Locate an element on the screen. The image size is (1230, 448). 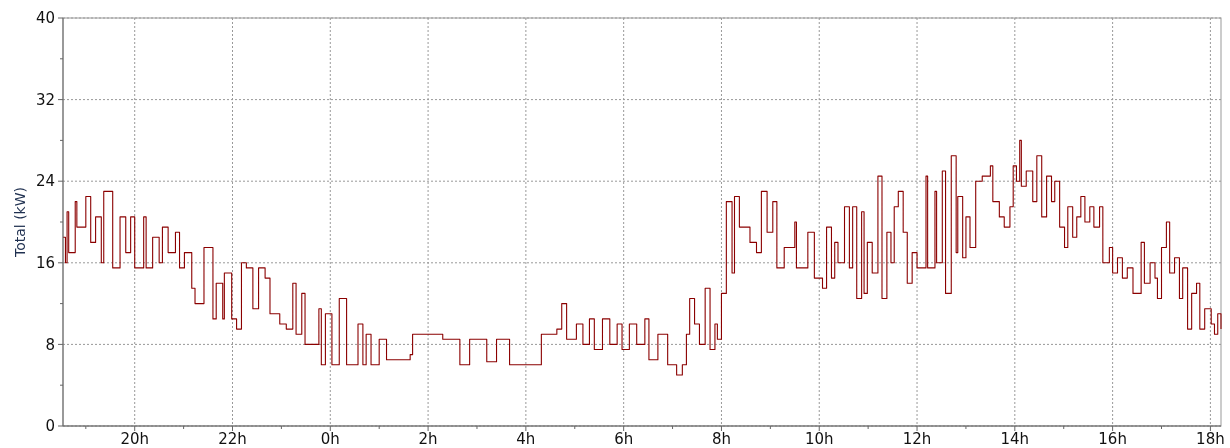
x-tick-label: 10h is located at coordinates (819, 439).